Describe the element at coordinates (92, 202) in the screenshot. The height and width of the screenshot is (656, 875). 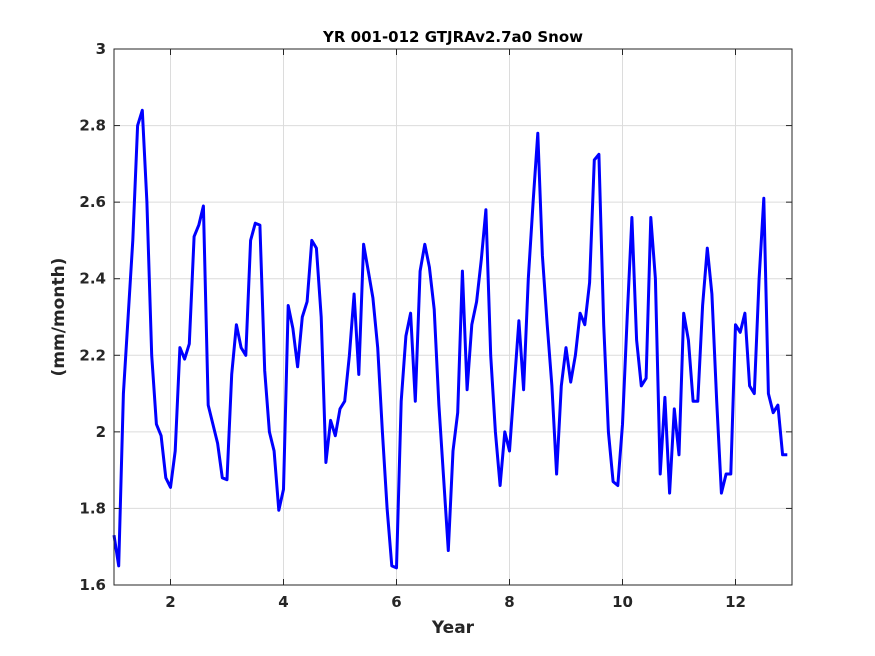
I see `y-tick-label: 2.6` at that location.